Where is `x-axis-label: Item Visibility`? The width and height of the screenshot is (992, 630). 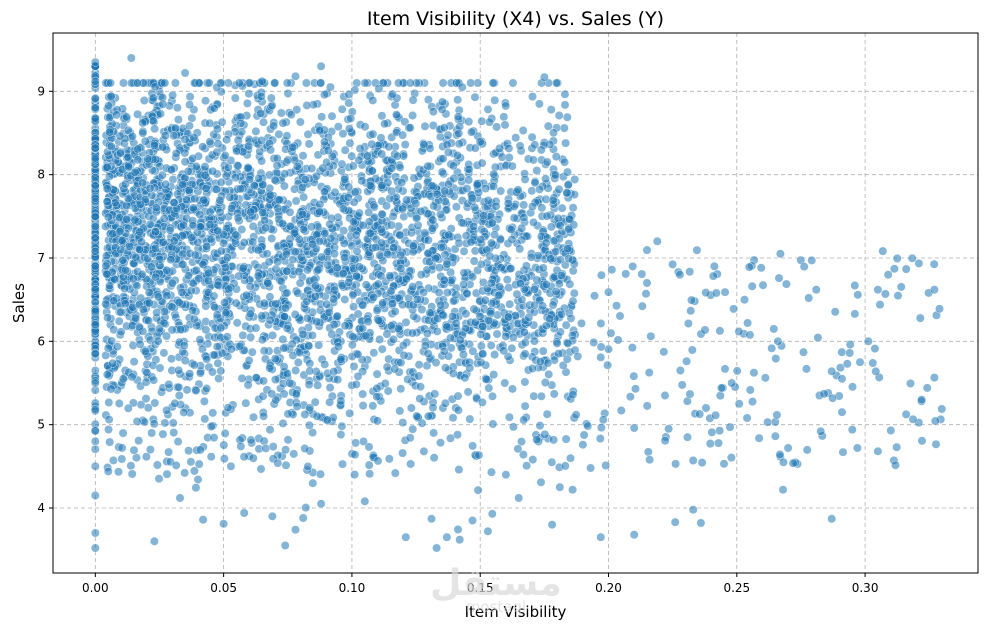
x-axis-label: Item Visibility is located at coordinates (516, 612).